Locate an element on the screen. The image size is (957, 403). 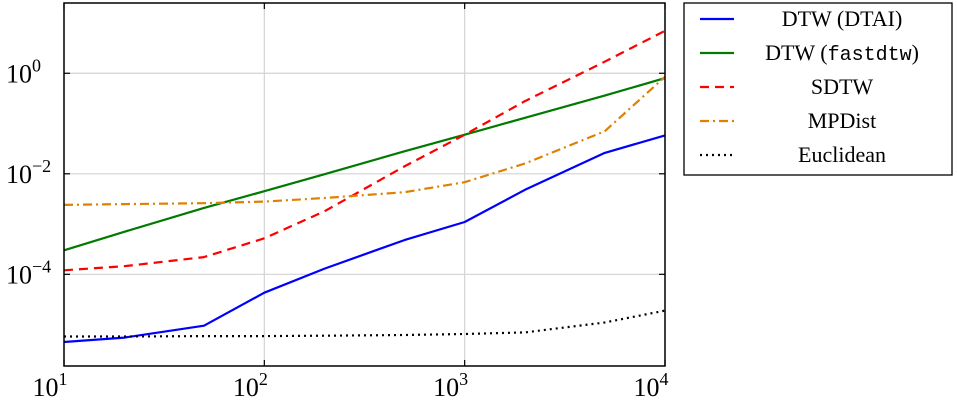
legend-label-part: DTW (DTAI) is located at coordinates (842, 18).